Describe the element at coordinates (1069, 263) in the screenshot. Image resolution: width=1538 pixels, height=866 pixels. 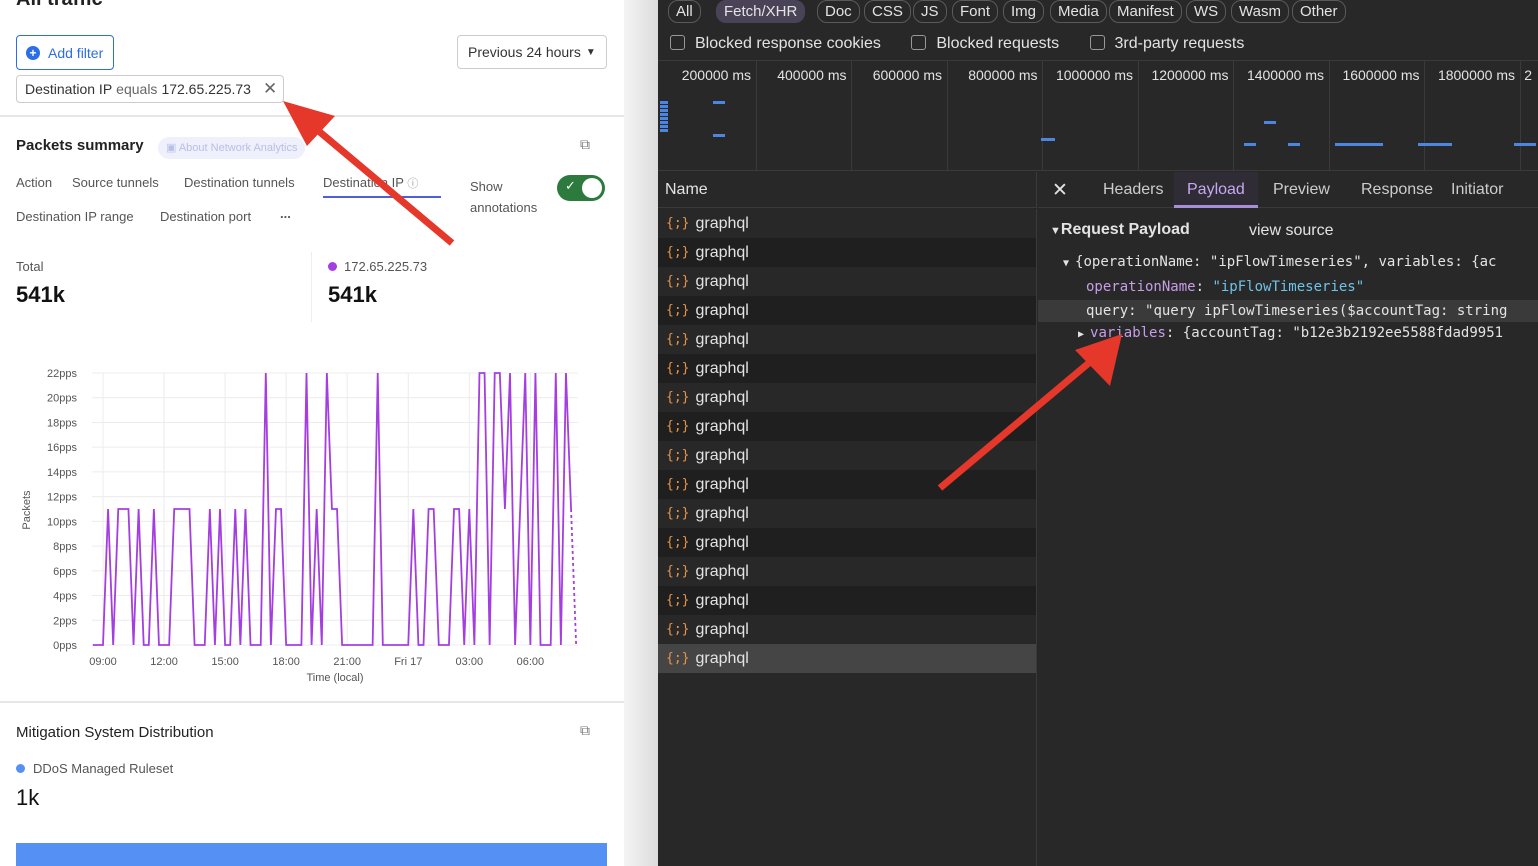
I see `expand-triangle-icon: ▼` at that location.